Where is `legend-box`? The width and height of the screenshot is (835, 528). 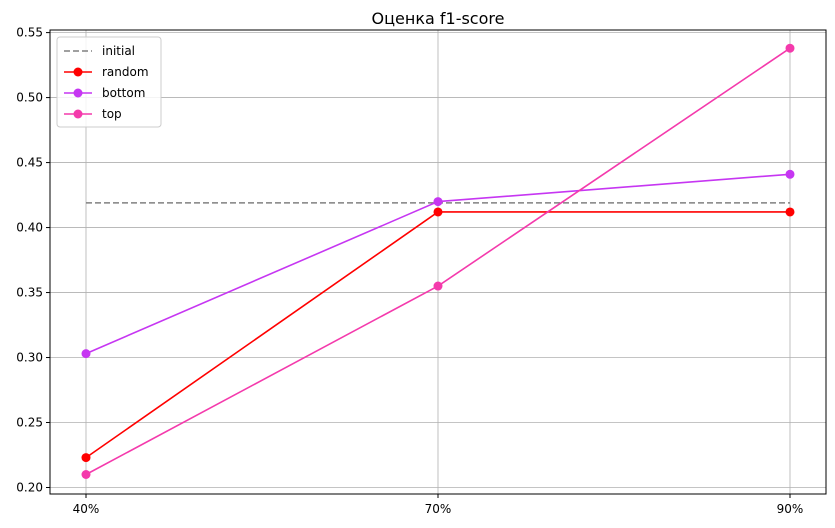
legend-box is located at coordinates (109, 82).